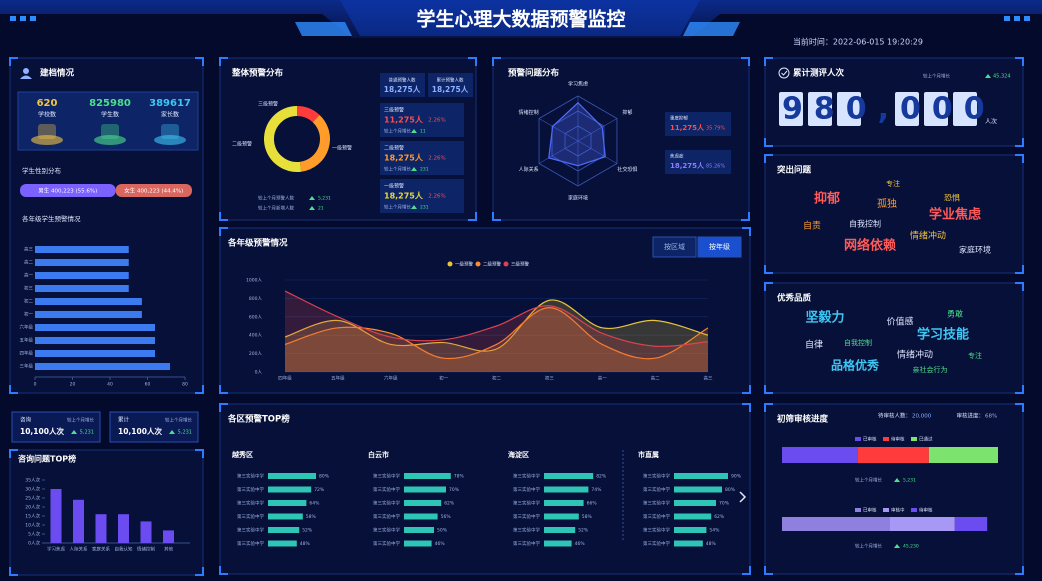  I want to click on value-label: 56%, so click(446, 517).